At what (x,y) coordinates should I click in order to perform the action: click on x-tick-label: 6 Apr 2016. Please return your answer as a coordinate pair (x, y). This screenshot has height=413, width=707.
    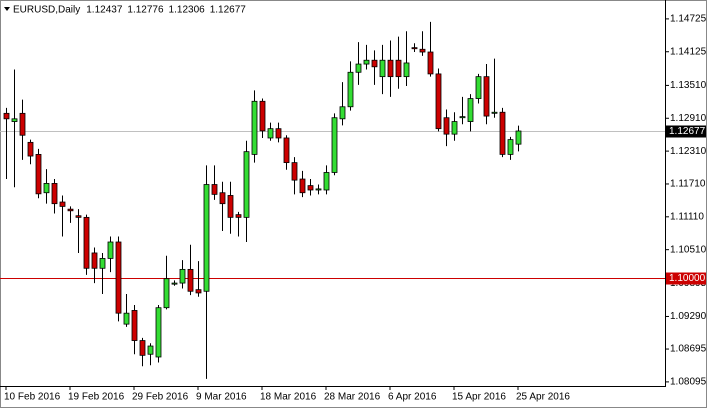
    Looking at the image, I should click on (412, 397).